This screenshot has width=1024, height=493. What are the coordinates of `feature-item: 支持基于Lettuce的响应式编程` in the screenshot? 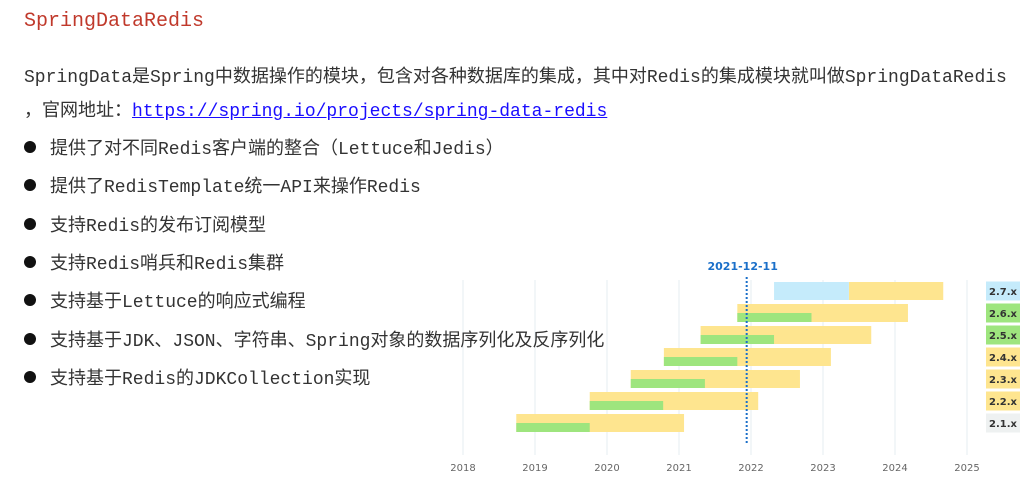 It's located at (165, 300).